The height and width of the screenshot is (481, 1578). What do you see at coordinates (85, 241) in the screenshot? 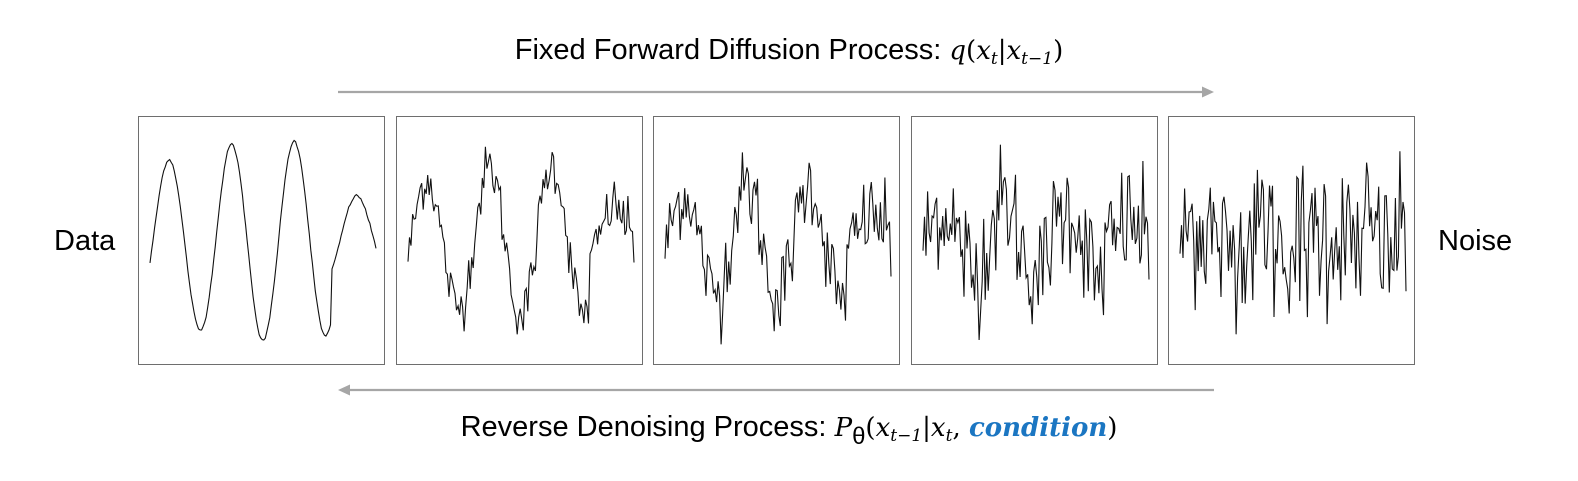
I see `data-label: Data` at bounding box center [85, 241].